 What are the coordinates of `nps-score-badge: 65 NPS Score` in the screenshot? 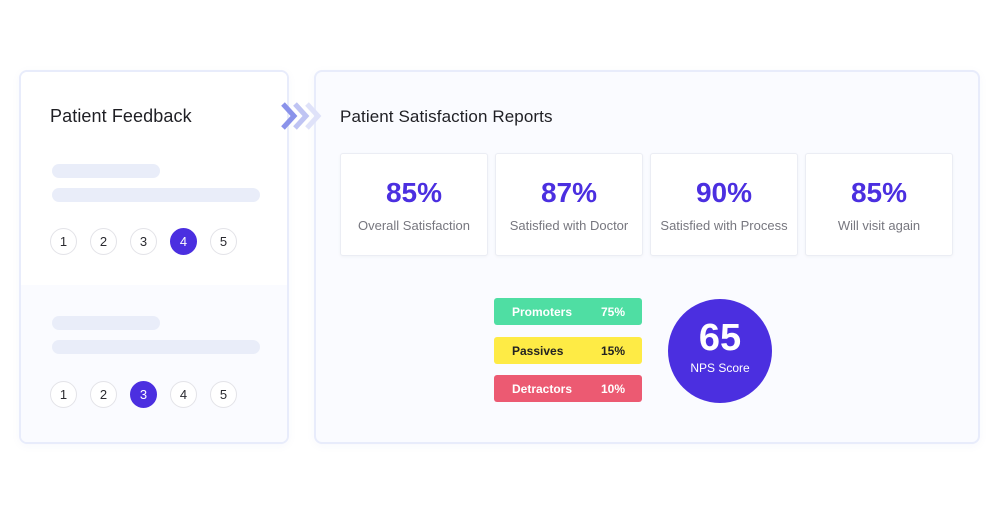 It's located at (720, 351).